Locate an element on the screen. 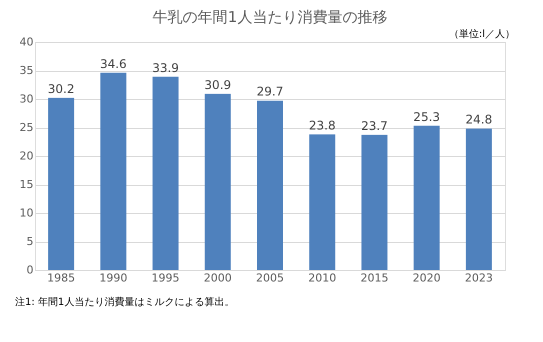  y-tick-label: 0 is located at coordinates (30, 270).